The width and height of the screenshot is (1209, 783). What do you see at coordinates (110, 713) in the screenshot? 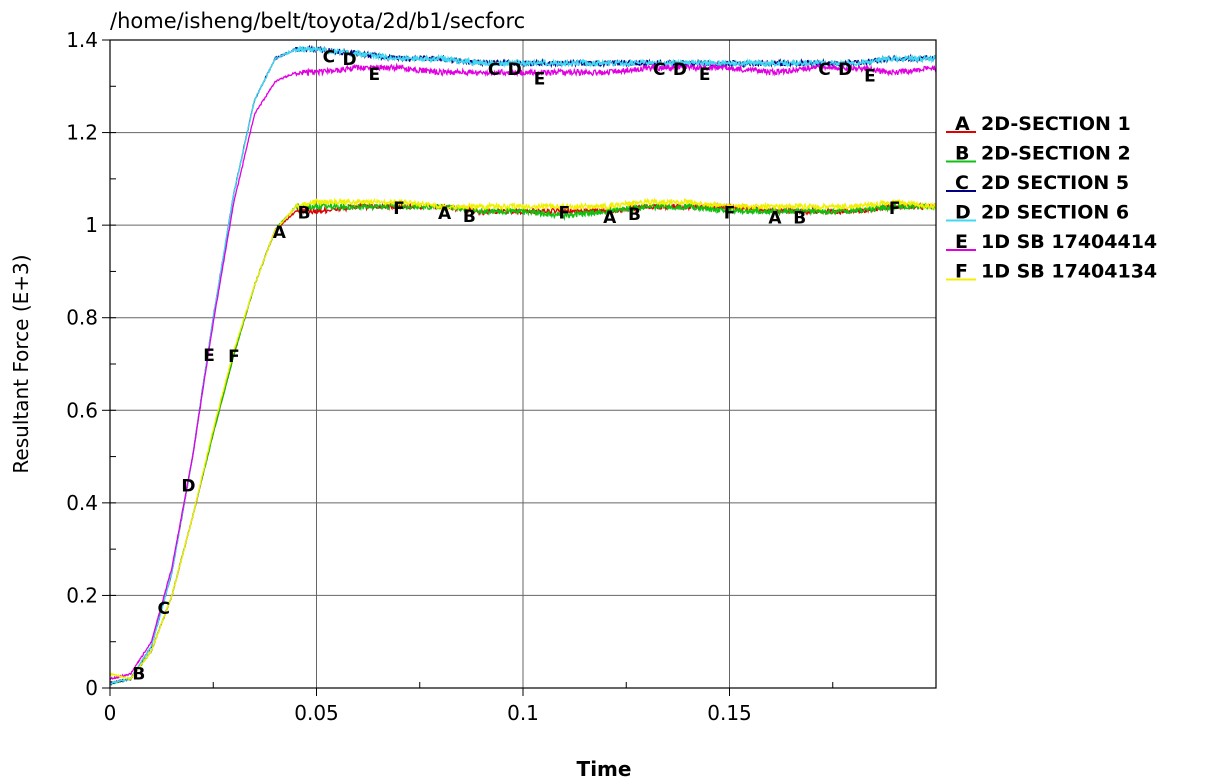
I see `x-tick-label: 0` at bounding box center [110, 713].